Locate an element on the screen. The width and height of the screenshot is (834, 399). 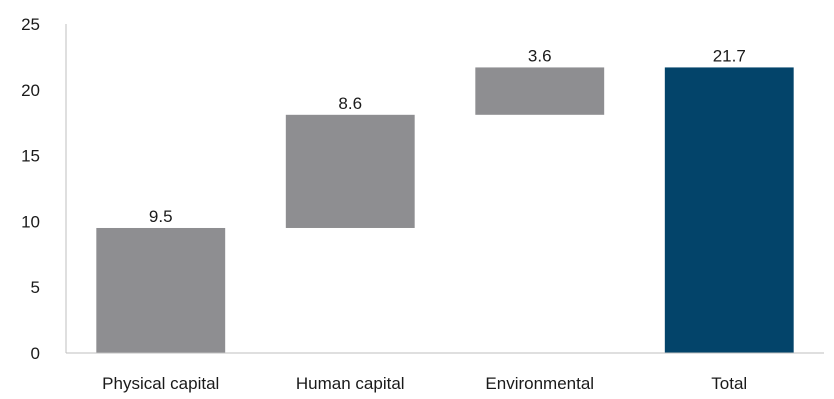
y-tick-label: 0 is located at coordinates (35, 353).